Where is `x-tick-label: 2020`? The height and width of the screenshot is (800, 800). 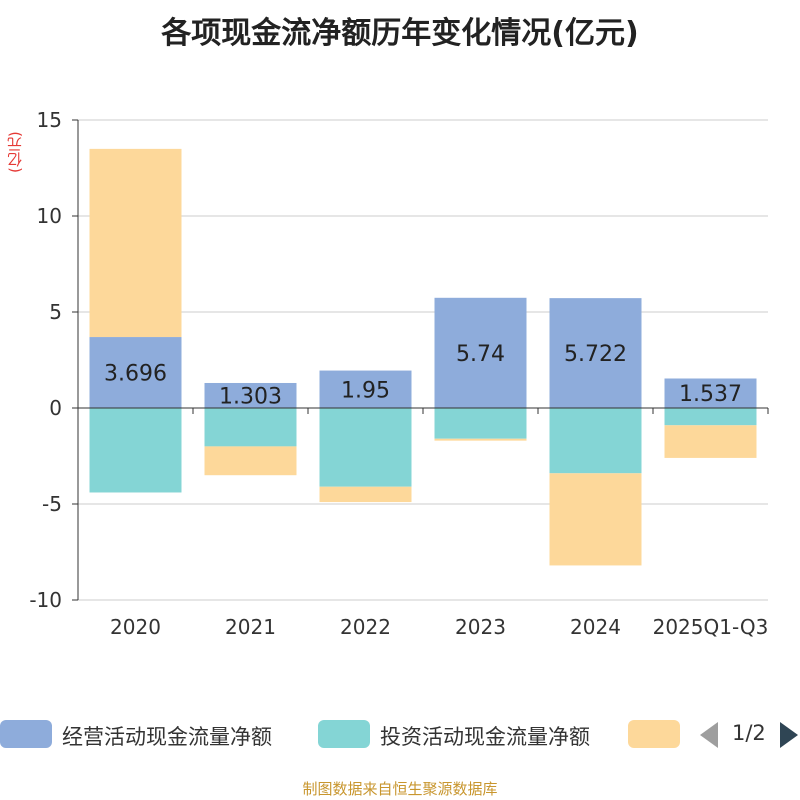
x-tick-label: 2020 is located at coordinates (135, 627).